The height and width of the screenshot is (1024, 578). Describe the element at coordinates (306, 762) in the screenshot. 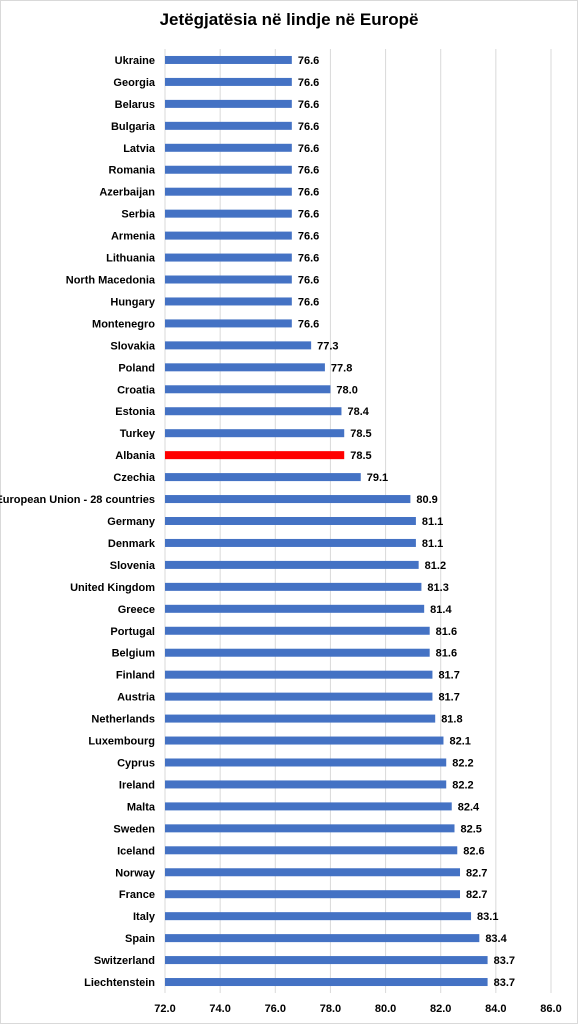

I see `bar-cyprus` at that location.